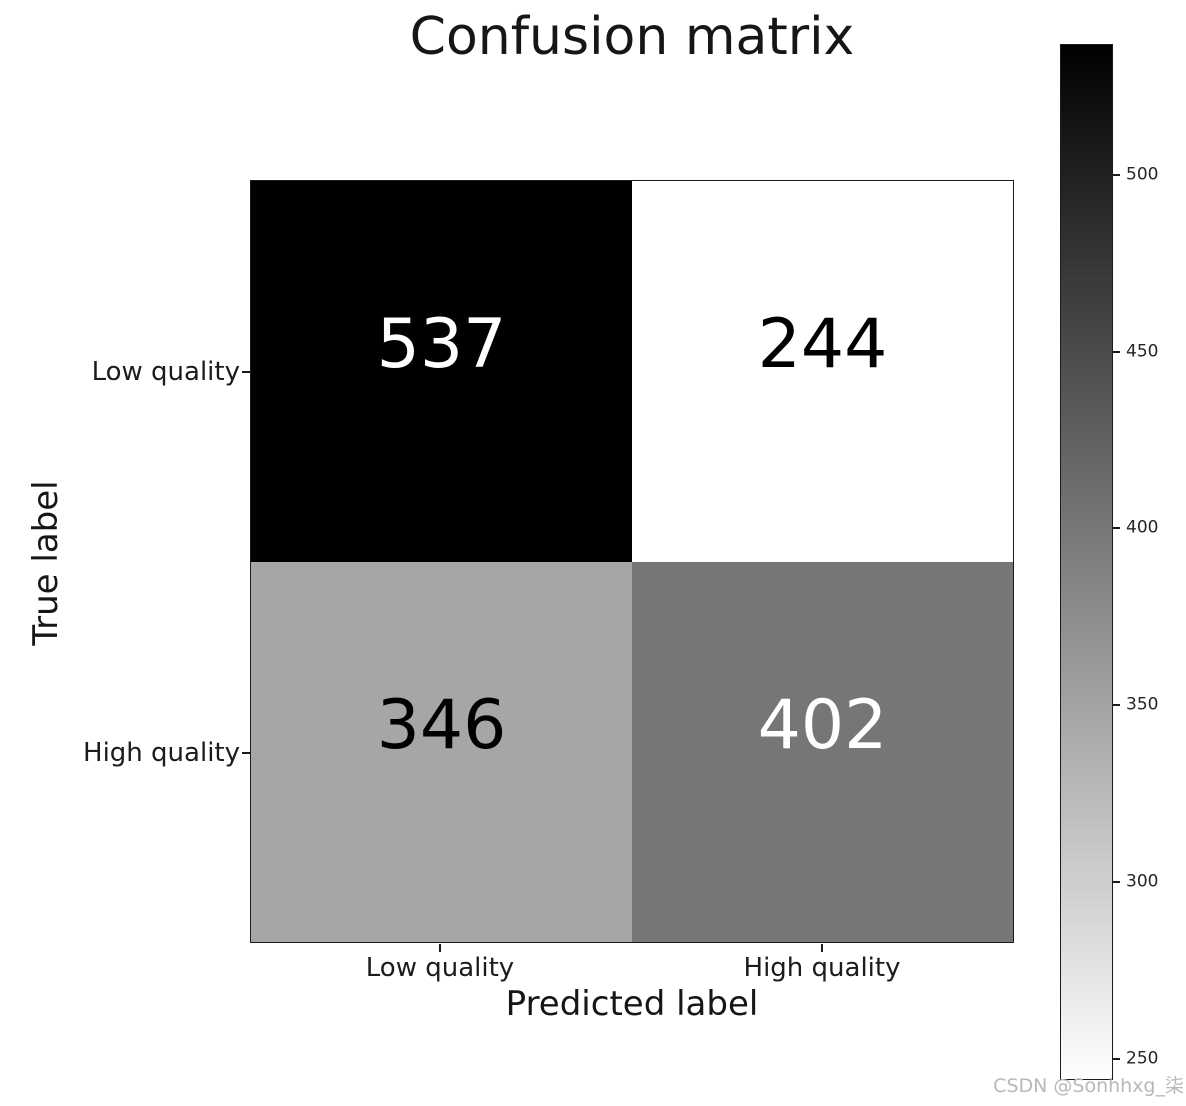 The image size is (1186, 1106). I want to click on colorbar-tick-label: 250, so click(1142, 1058).